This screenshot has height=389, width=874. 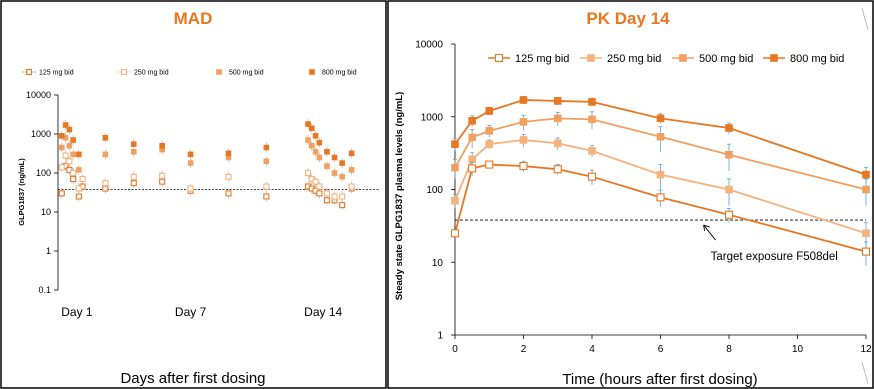 I want to click on mad-y-tick-label: 10000, so click(x=38, y=95).